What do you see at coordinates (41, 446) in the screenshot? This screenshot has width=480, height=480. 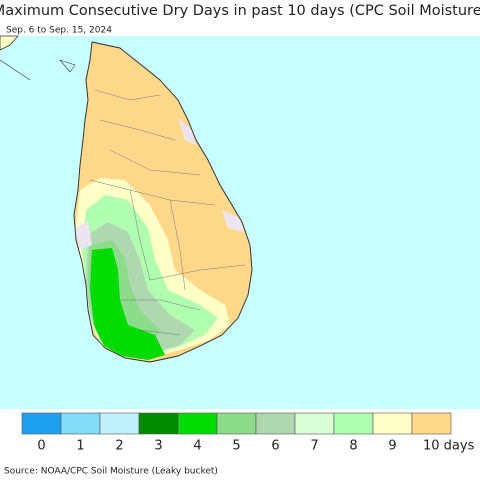 I see `legend-label: 0` at bounding box center [41, 446].